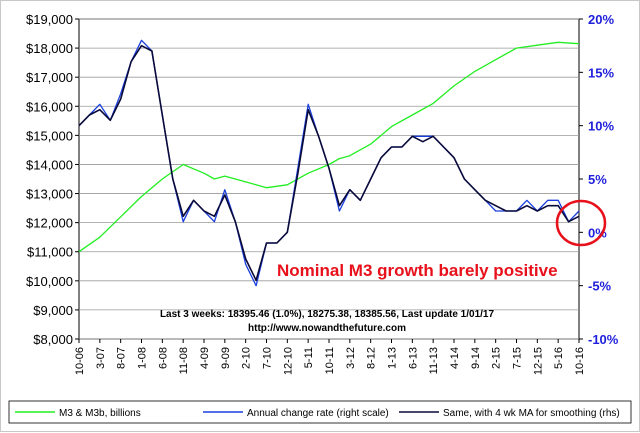  I want to click on y-left-tick-label: $13,000, so click(49, 194).